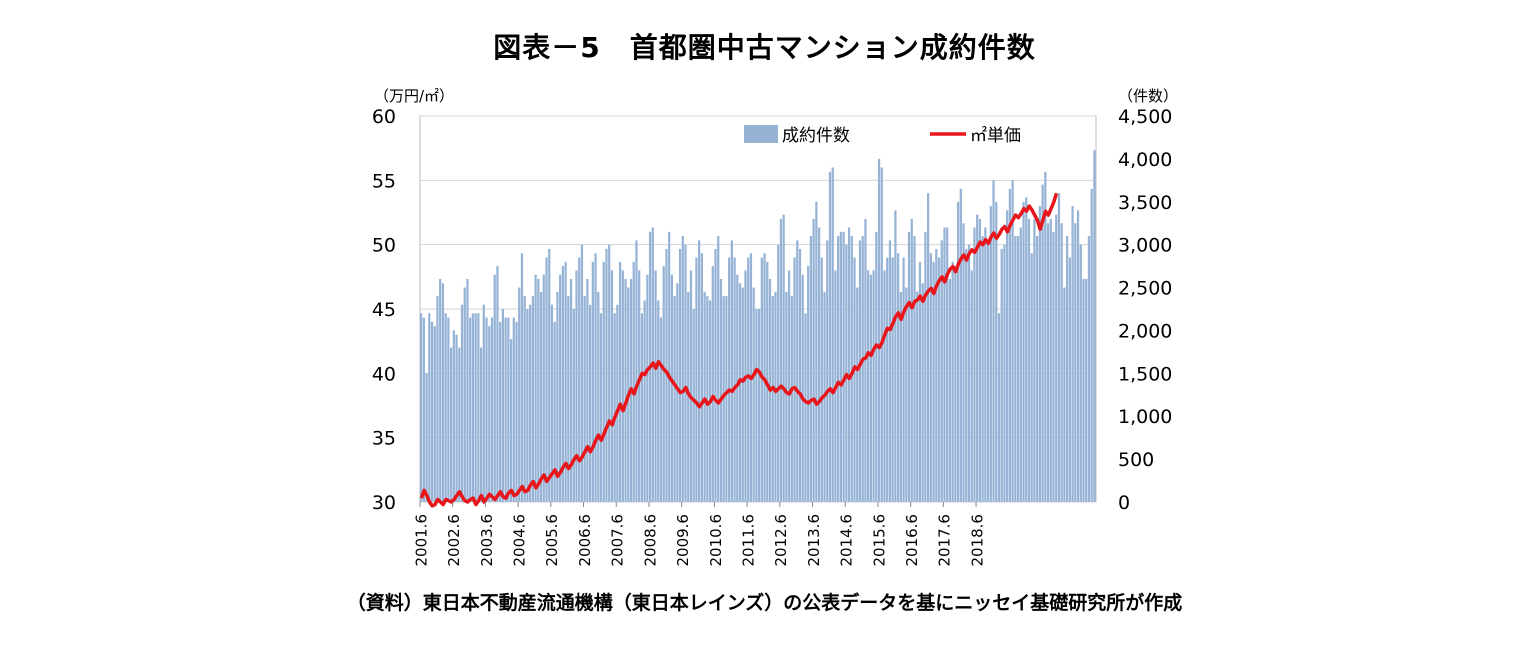  I want to click on left-tick-label: 40, so click(384, 374).